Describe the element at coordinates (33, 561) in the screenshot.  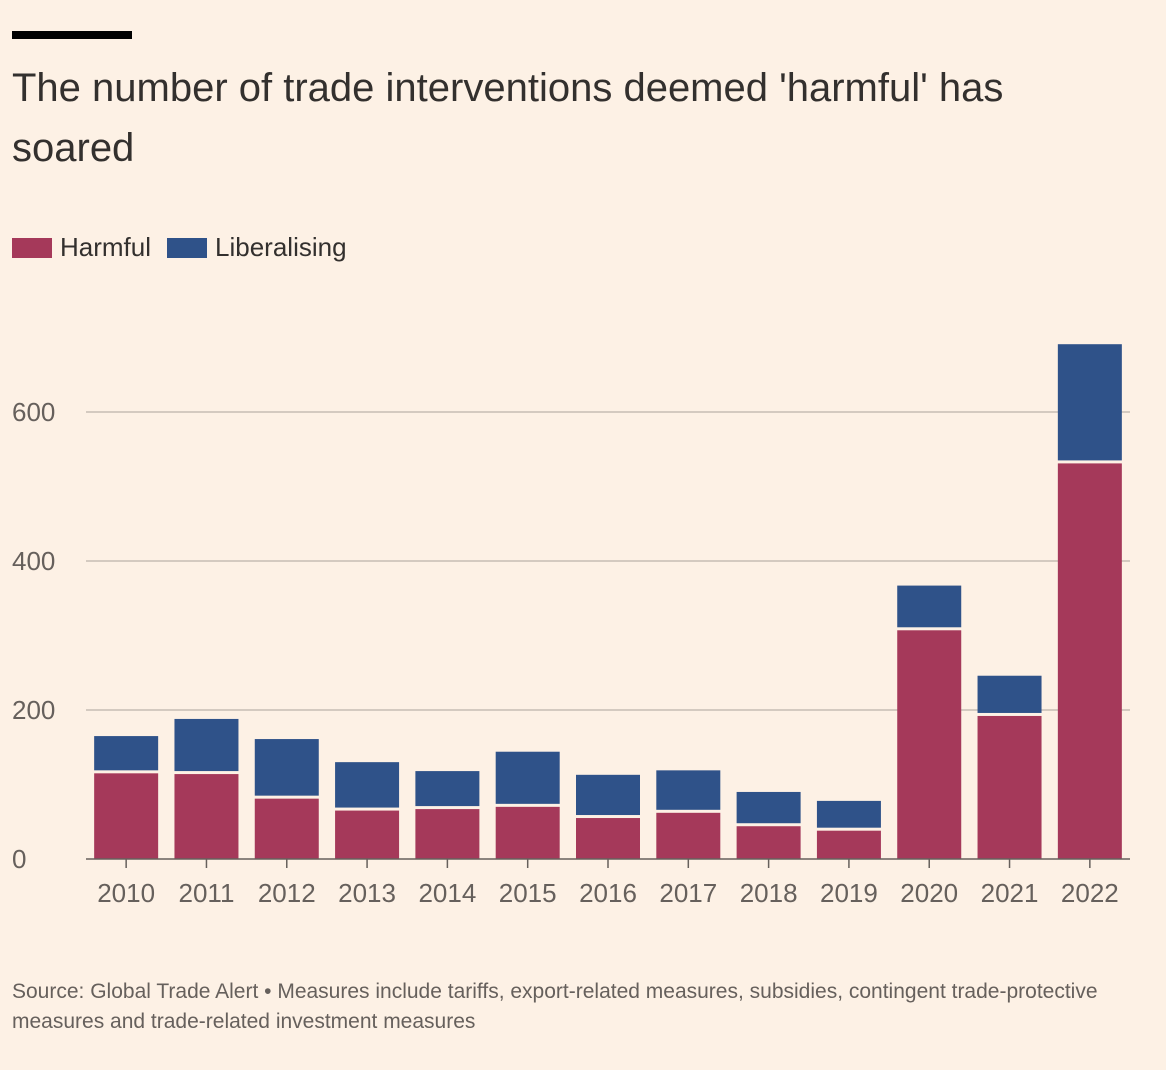
I see `y-tick-label-400: 400` at that location.